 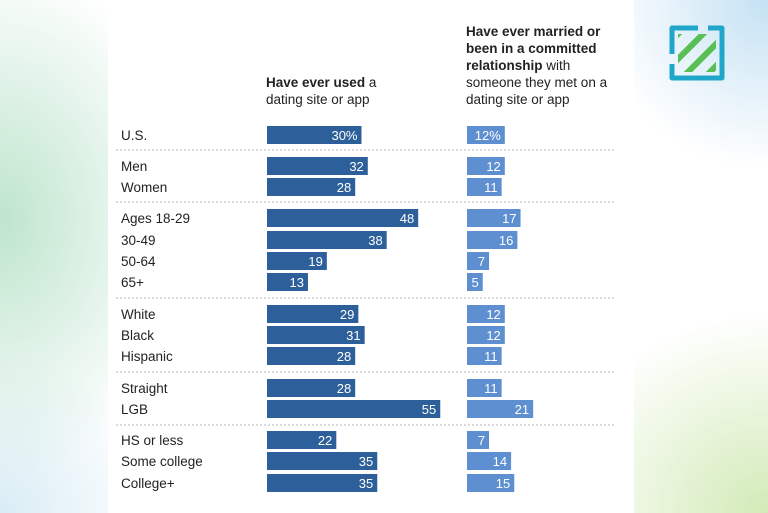 I want to click on bar-married-u-s, so click(x=486, y=135).